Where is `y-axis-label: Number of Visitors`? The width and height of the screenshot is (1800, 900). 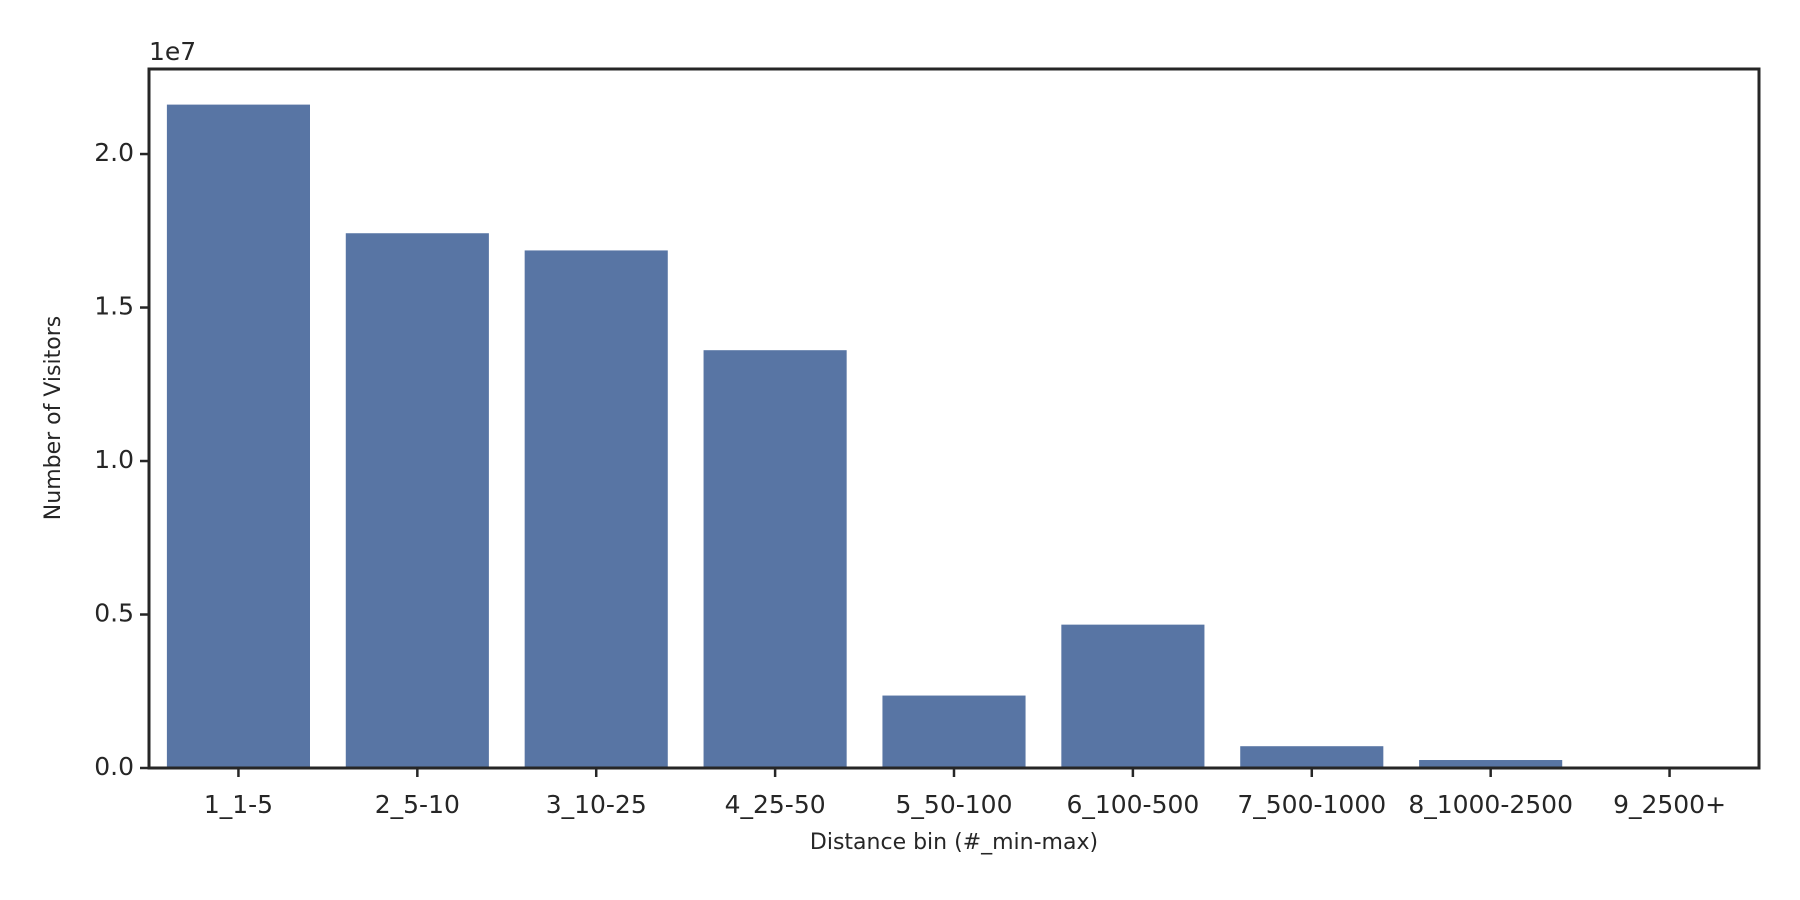 y-axis-label: Number of Visitors is located at coordinates (53, 418).